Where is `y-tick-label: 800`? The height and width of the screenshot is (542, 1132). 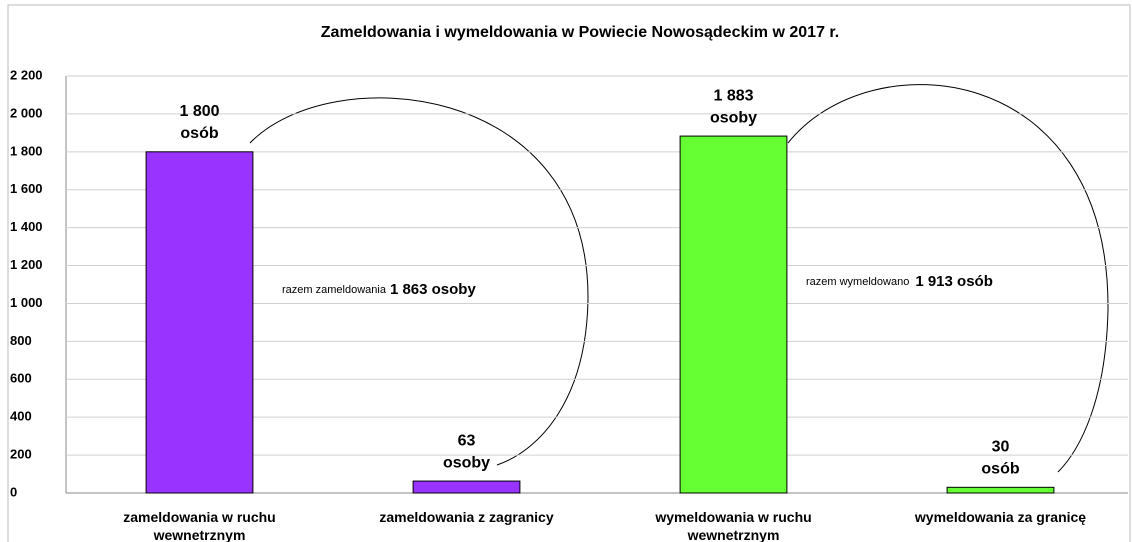 y-tick-label: 800 is located at coordinates (21, 340).